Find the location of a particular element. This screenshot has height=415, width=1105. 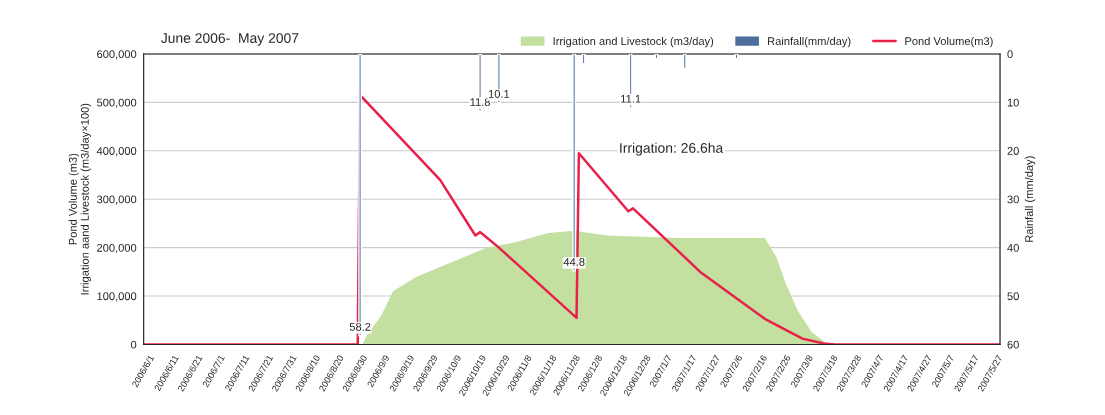

legend-label: Irrigation and Livestock (m3/day) is located at coordinates (633, 42).